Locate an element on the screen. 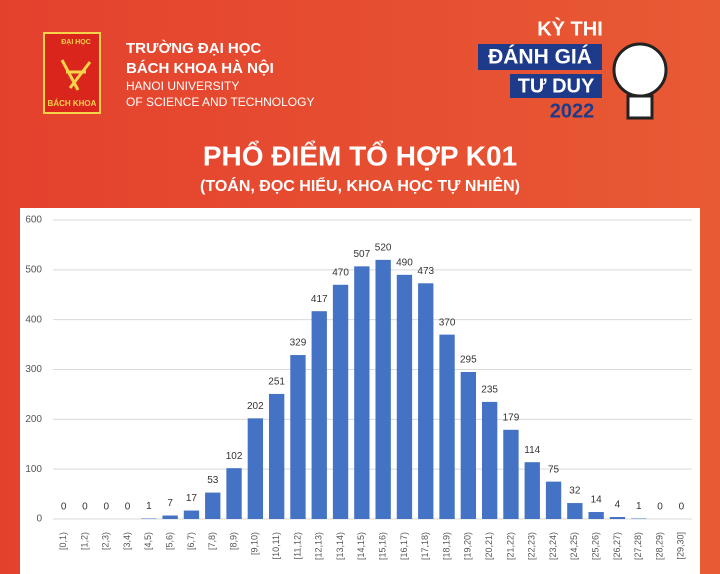 The height and width of the screenshot is (574, 720). data-label: 7 is located at coordinates (170, 503).